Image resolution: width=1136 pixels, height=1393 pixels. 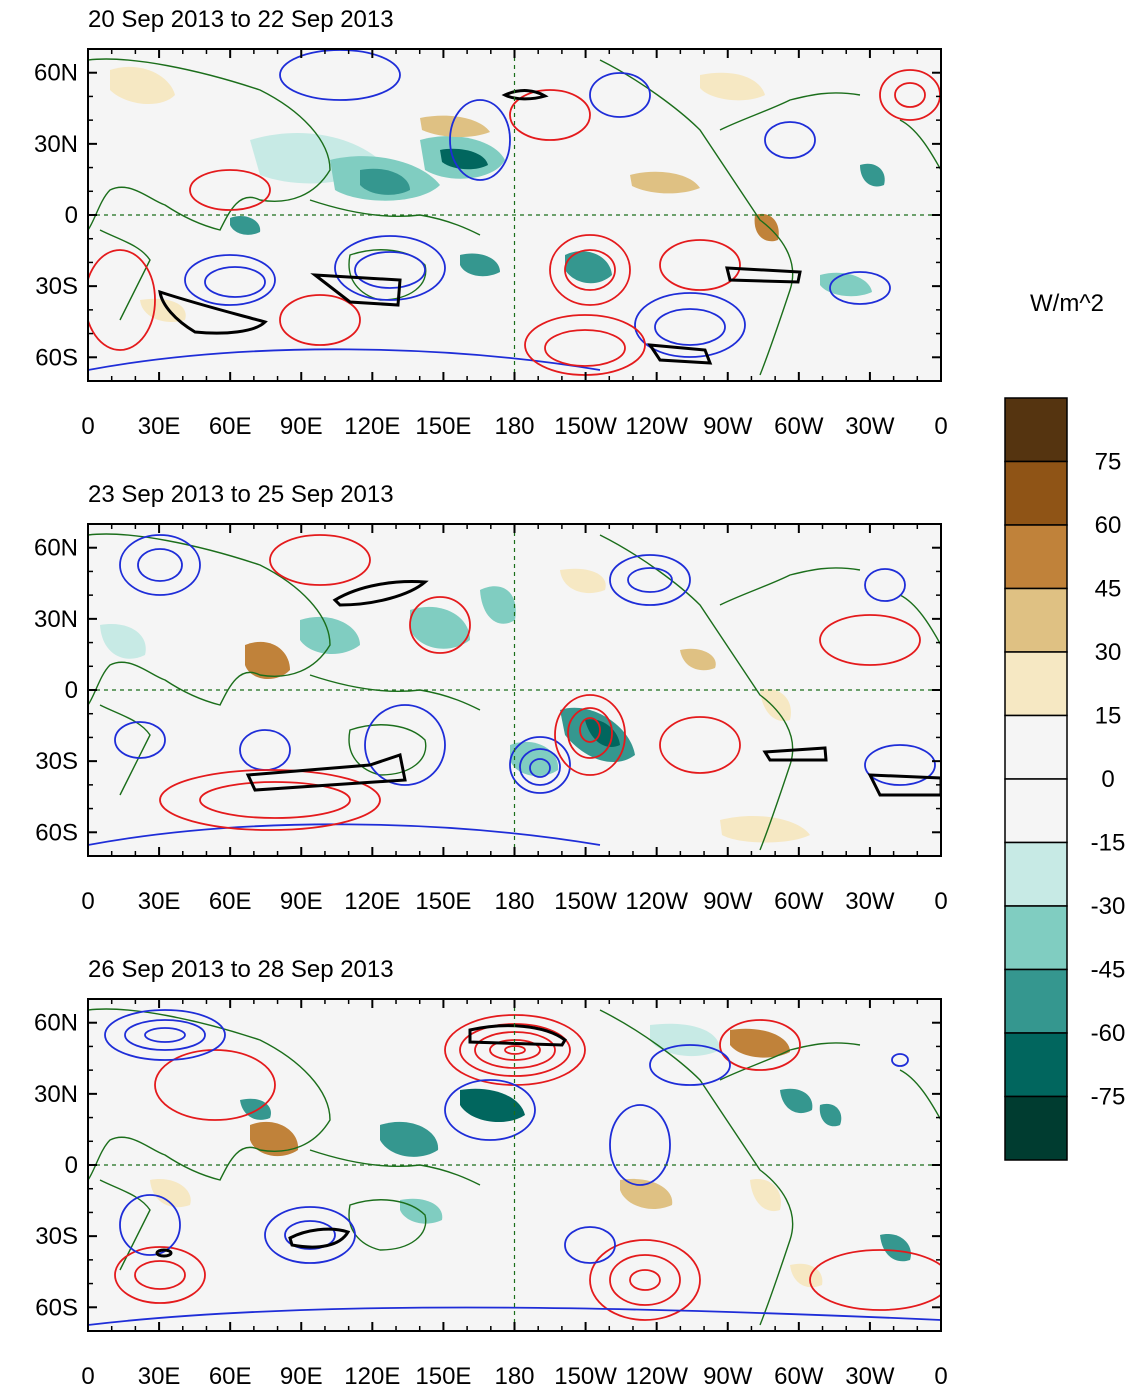 I want to click on colorbar-unit-label: W/m^2, so click(x=1067, y=303).